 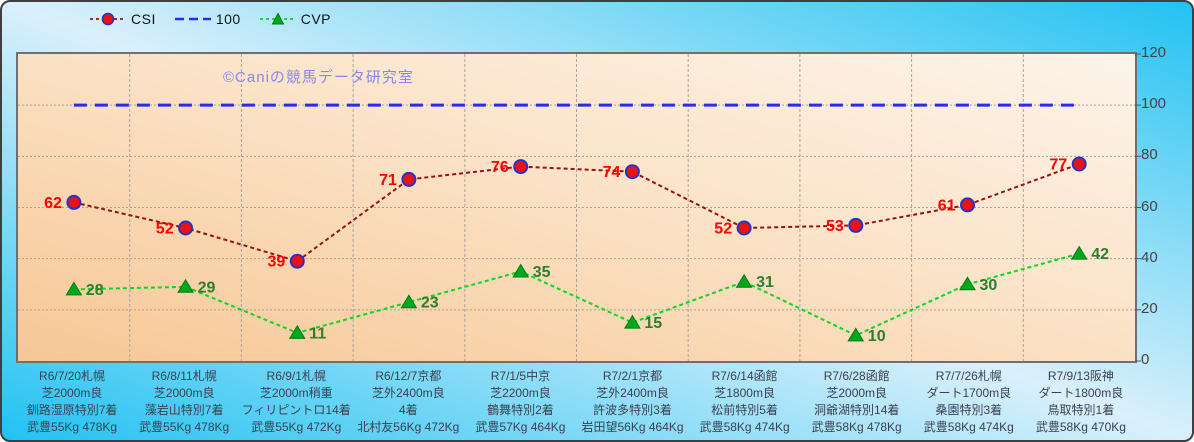 I want to click on x-label-line: R7/7/26札幌, so click(x=968, y=376).